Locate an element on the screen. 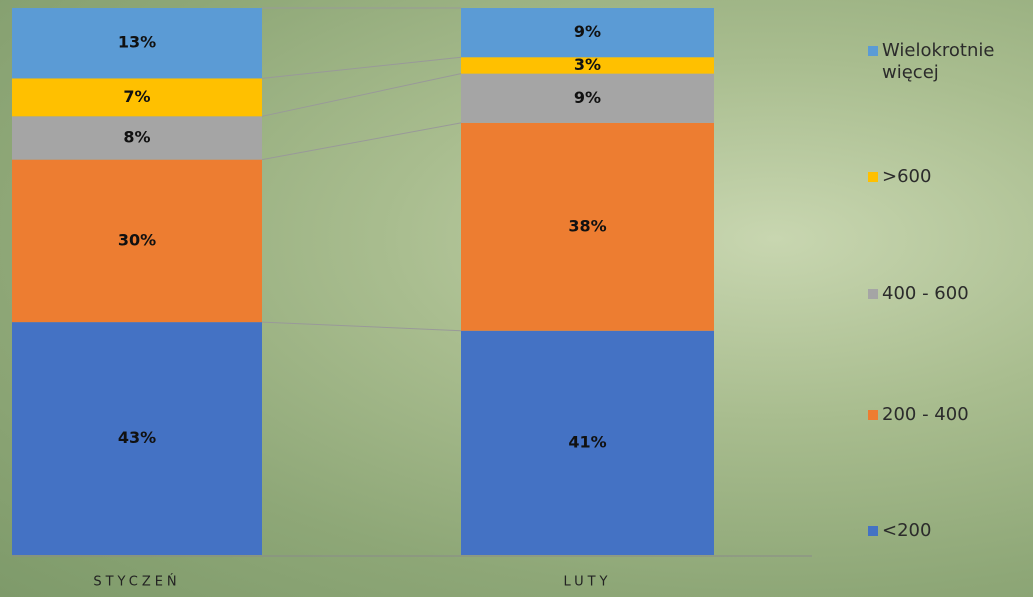 The height and width of the screenshot is (597, 1033). legend-item: <200 is located at coordinates (943, 531).